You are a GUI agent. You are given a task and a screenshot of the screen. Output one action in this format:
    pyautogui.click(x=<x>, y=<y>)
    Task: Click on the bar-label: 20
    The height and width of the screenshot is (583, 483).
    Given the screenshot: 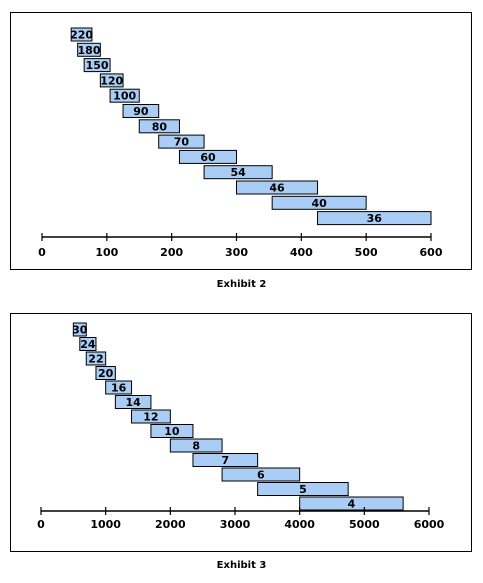 What is the action you would take?
    pyautogui.click(x=106, y=373)
    